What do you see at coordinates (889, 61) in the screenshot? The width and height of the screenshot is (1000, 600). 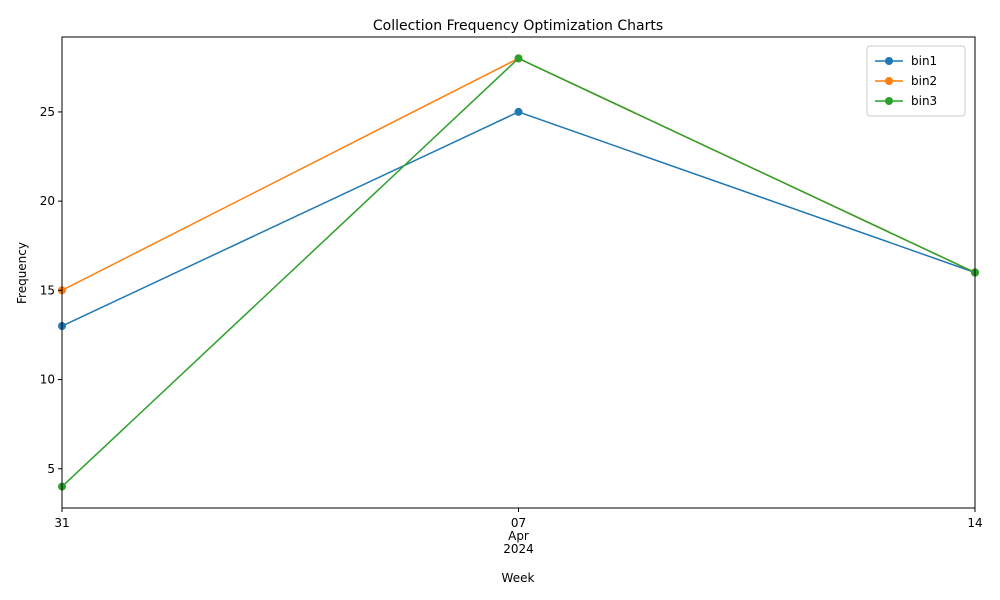 I see `legend-marker-bin1` at bounding box center [889, 61].